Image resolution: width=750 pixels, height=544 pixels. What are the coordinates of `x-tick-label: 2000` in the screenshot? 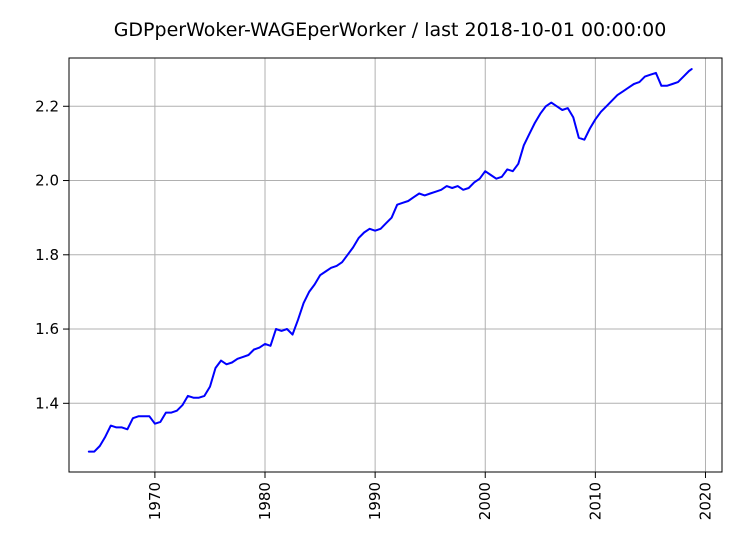 It's located at (485, 501).